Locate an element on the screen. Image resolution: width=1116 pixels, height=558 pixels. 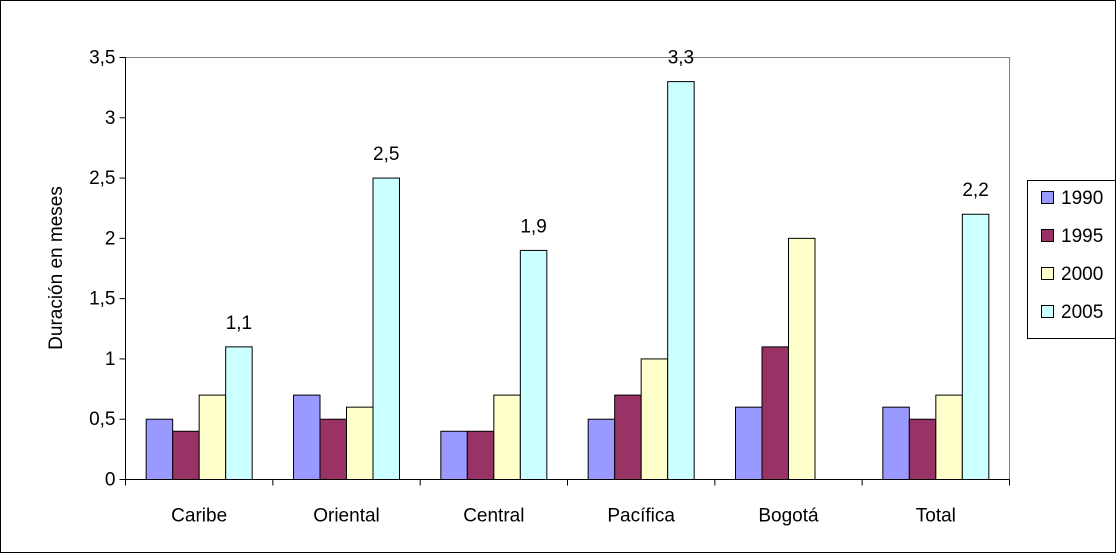
bar-1990-pacífica is located at coordinates (601, 449).